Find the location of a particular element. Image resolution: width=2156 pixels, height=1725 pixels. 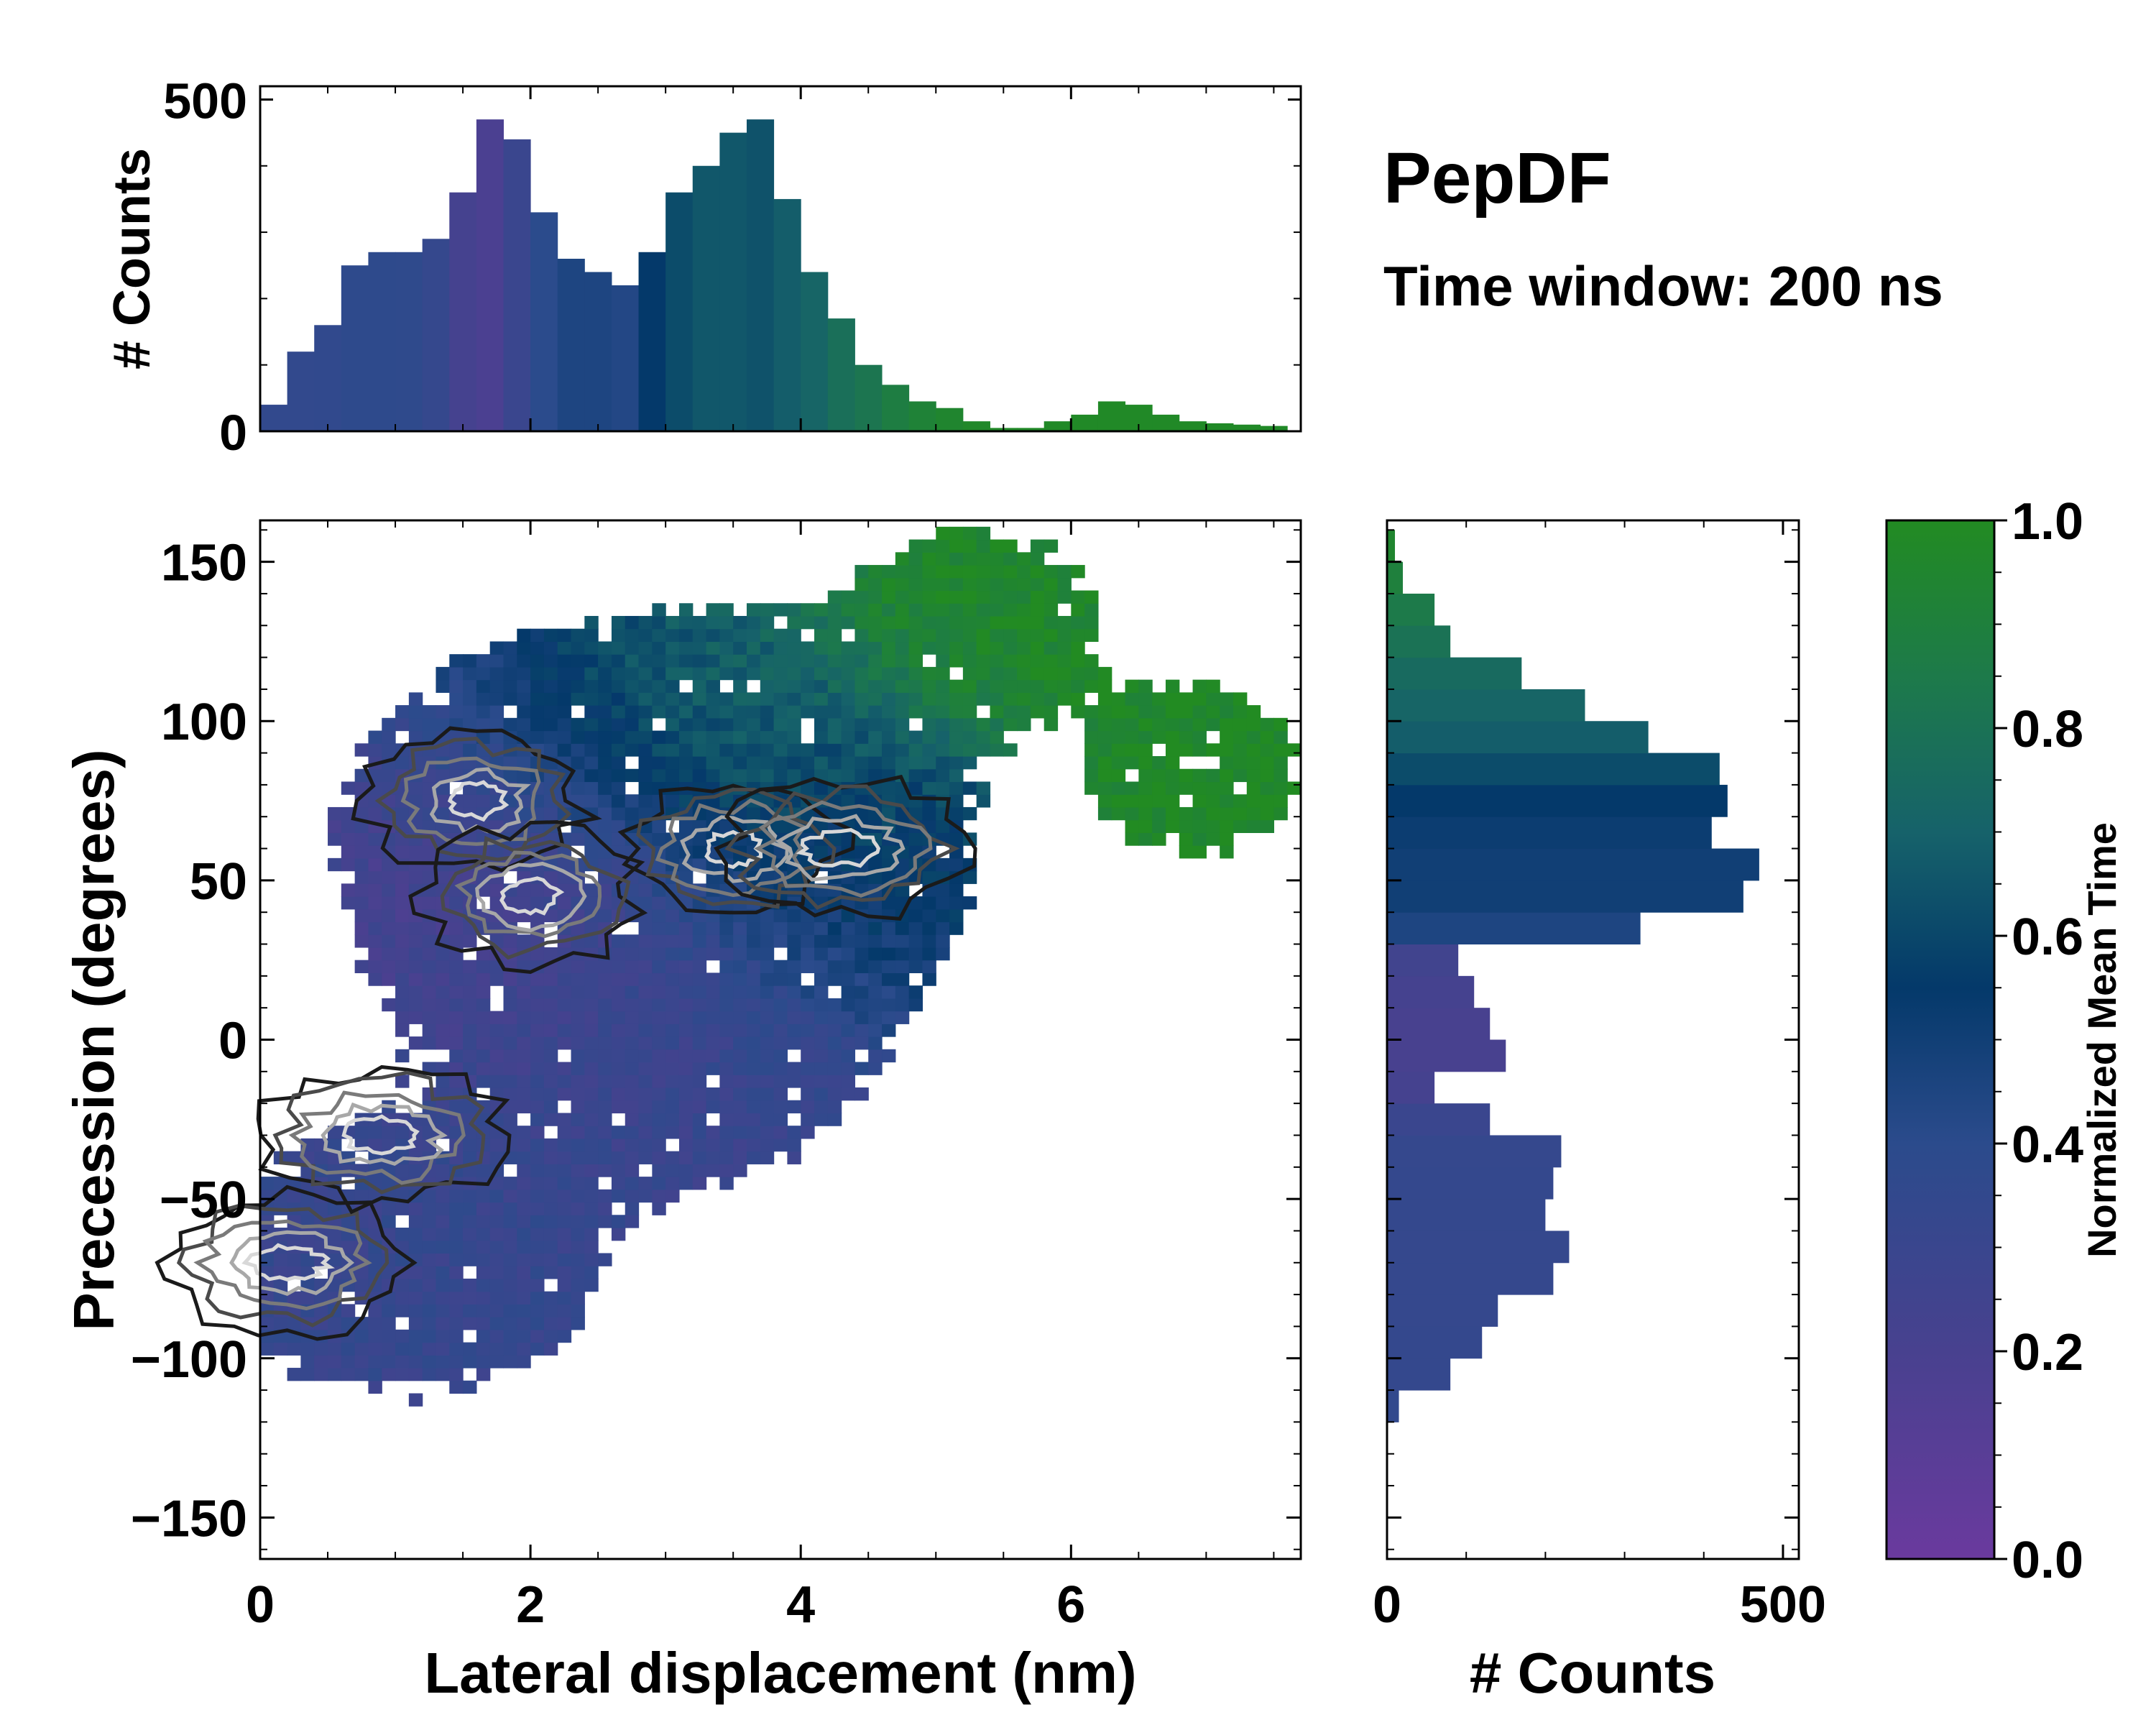

joint-density-contours is located at coordinates (566, 1033).